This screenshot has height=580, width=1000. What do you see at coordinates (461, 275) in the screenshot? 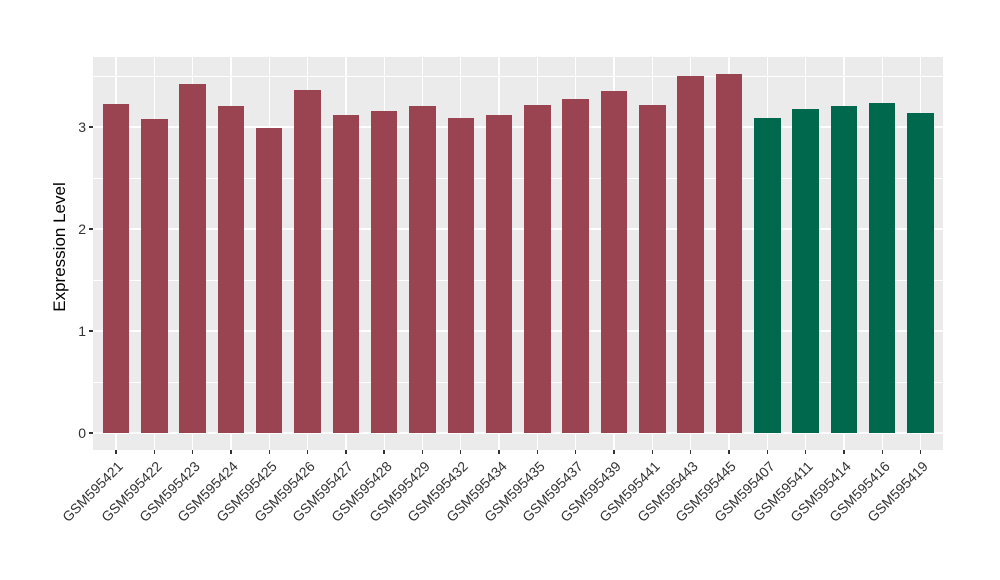
I see `bar-GSM595432` at bounding box center [461, 275].